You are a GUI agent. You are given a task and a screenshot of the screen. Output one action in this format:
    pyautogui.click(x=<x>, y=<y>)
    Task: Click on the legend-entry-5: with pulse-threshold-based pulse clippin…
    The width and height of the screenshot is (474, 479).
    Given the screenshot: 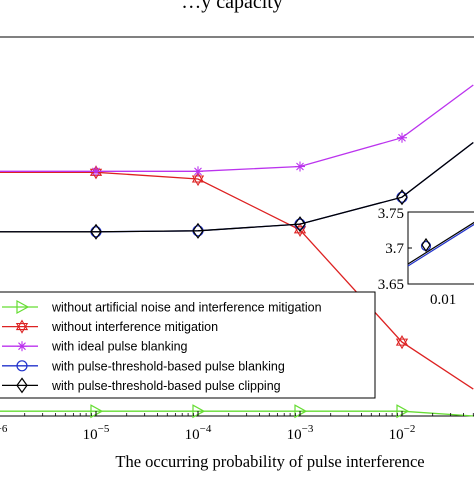 What is the action you would take?
    pyautogui.click(x=141, y=385)
    